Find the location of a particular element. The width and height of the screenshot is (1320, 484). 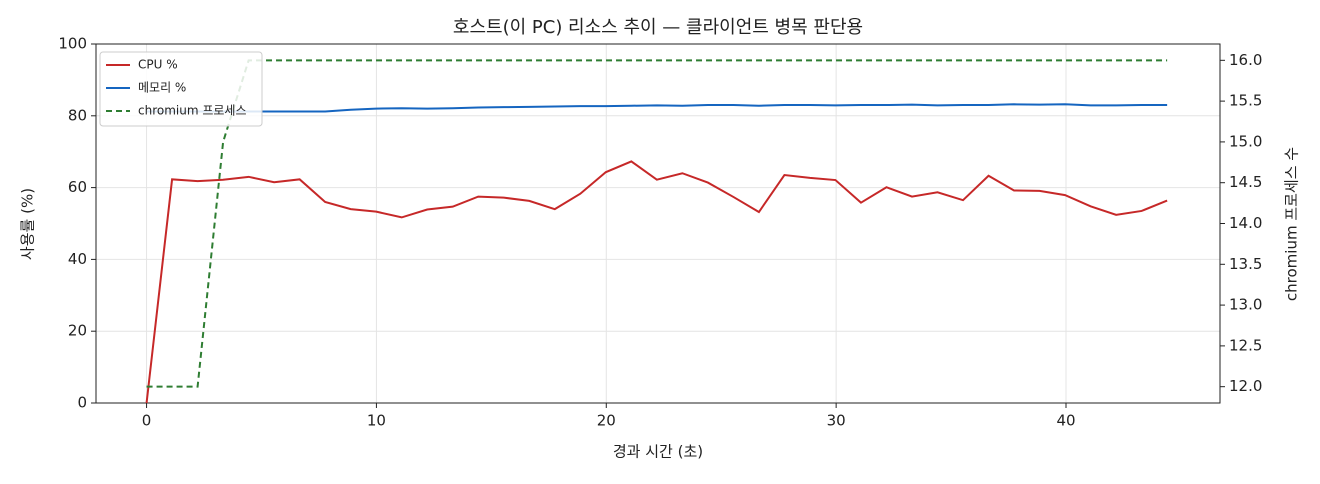

y2-tick-label: 16.0 is located at coordinates (1245, 60).